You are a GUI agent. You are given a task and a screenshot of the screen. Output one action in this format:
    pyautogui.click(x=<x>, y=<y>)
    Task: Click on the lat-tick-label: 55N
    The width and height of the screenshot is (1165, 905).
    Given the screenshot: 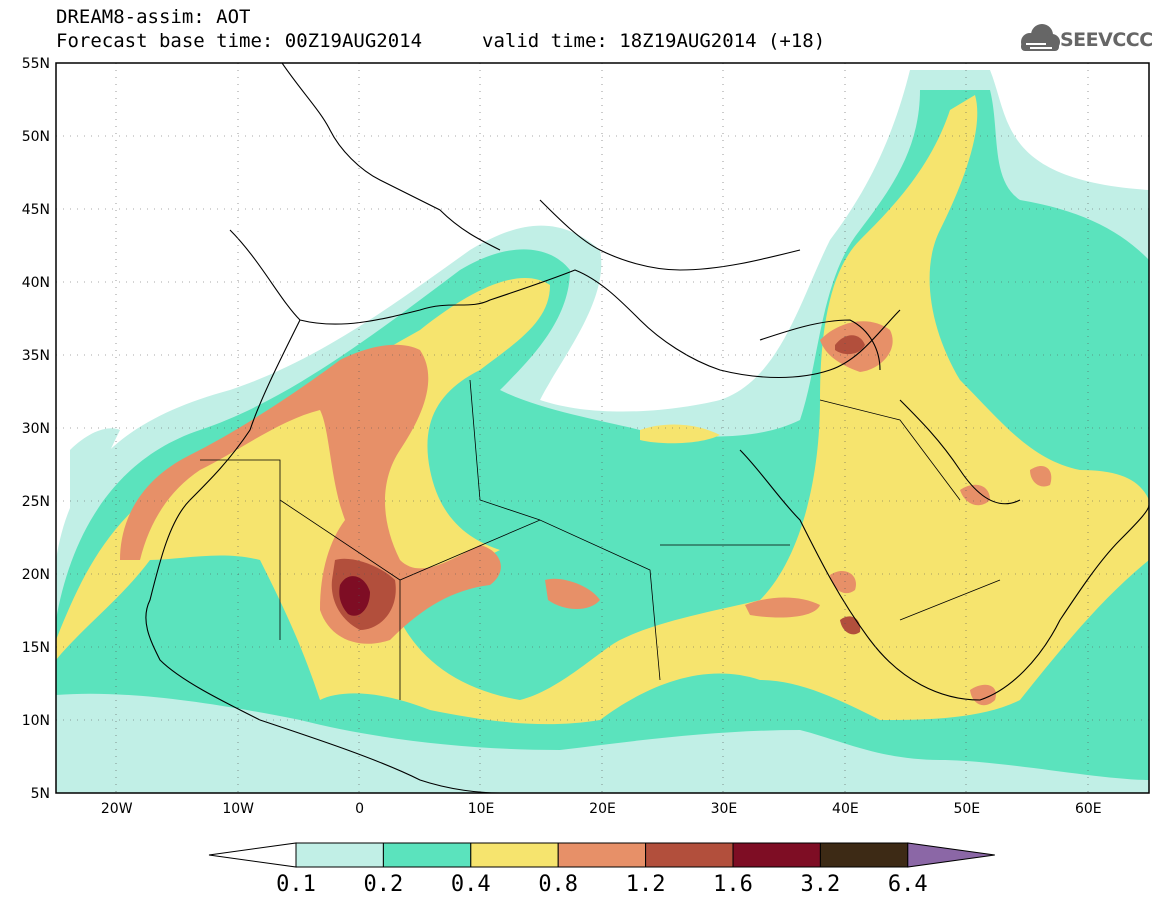 What is the action you would take?
    pyautogui.click(x=36, y=64)
    